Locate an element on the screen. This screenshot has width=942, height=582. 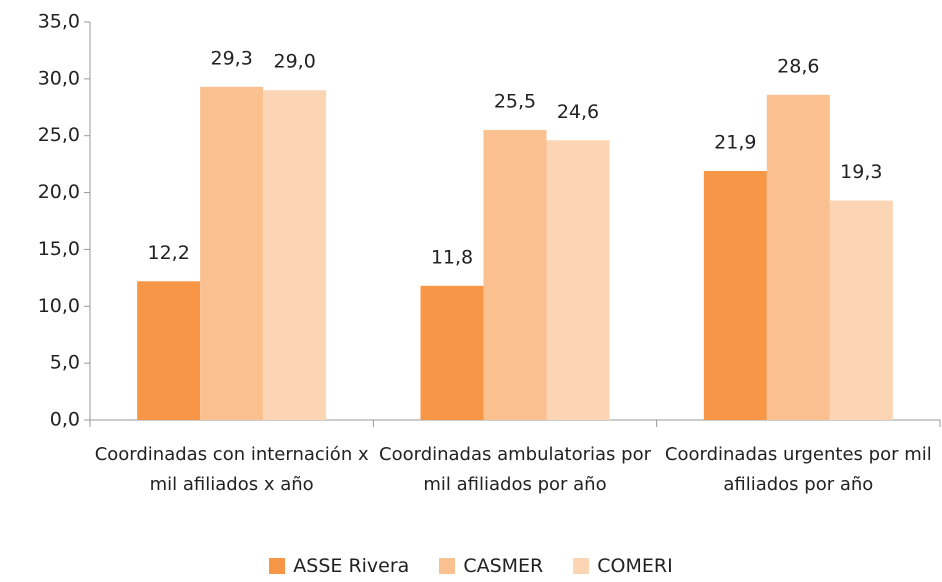
legend-item: CASMER is located at coordinates (491, 566).